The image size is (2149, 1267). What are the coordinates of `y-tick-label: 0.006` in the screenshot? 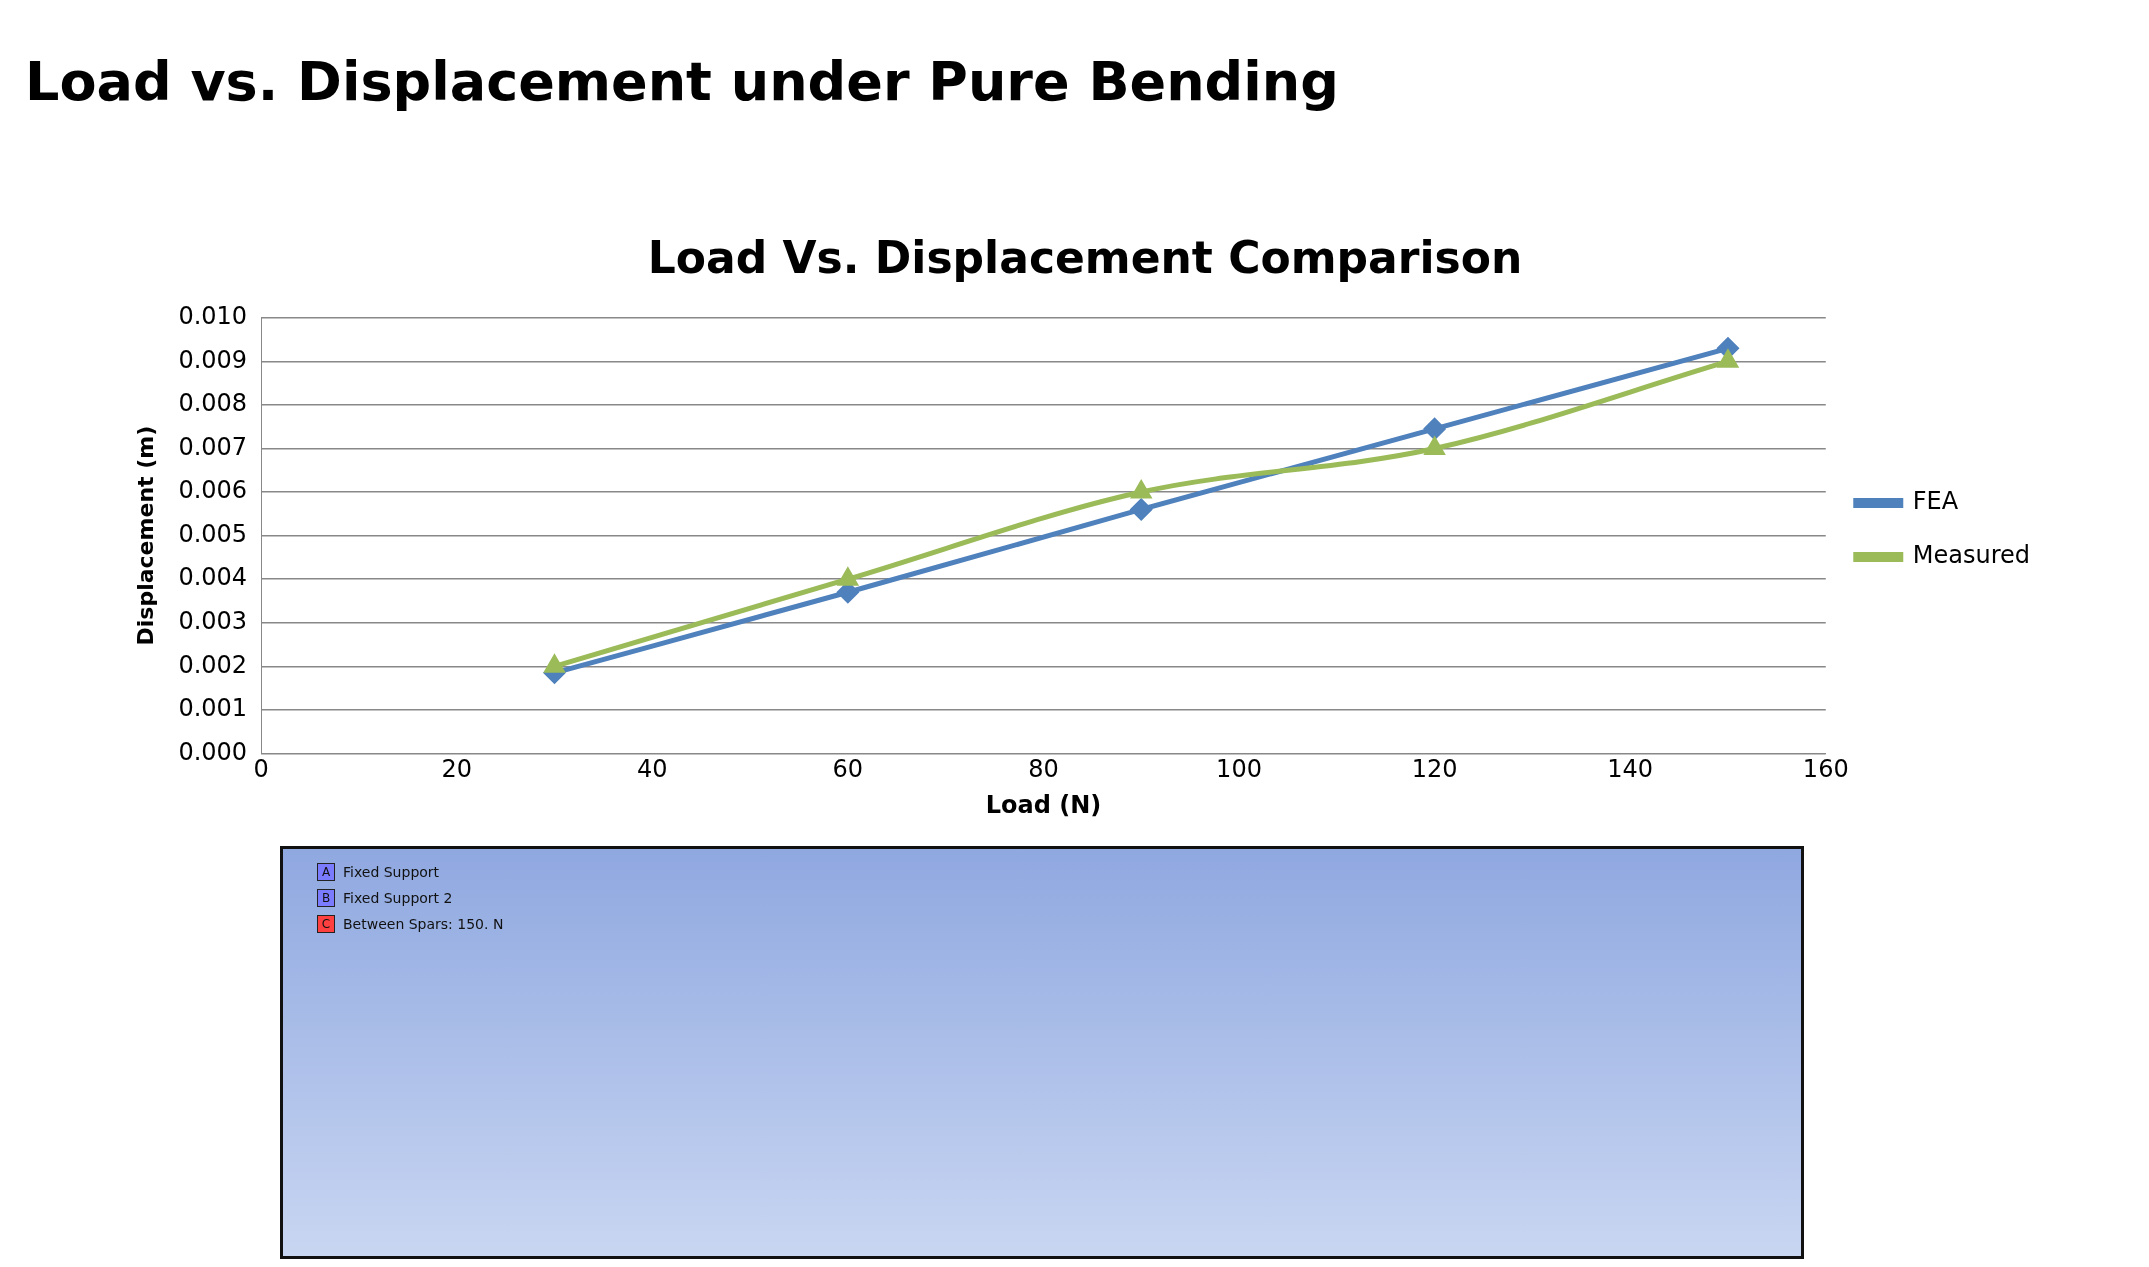 It's located at (213, 490).